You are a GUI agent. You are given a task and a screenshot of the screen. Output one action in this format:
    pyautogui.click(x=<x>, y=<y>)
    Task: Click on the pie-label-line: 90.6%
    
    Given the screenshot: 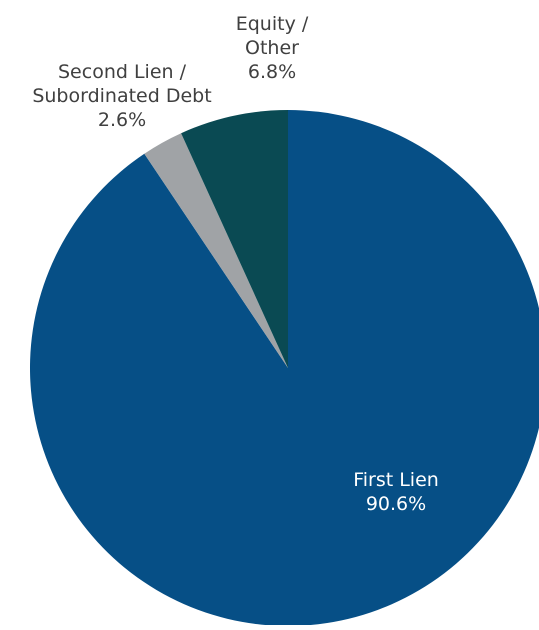 What is the action you would take?
    pyautogui.click(x=396, y=504)
    